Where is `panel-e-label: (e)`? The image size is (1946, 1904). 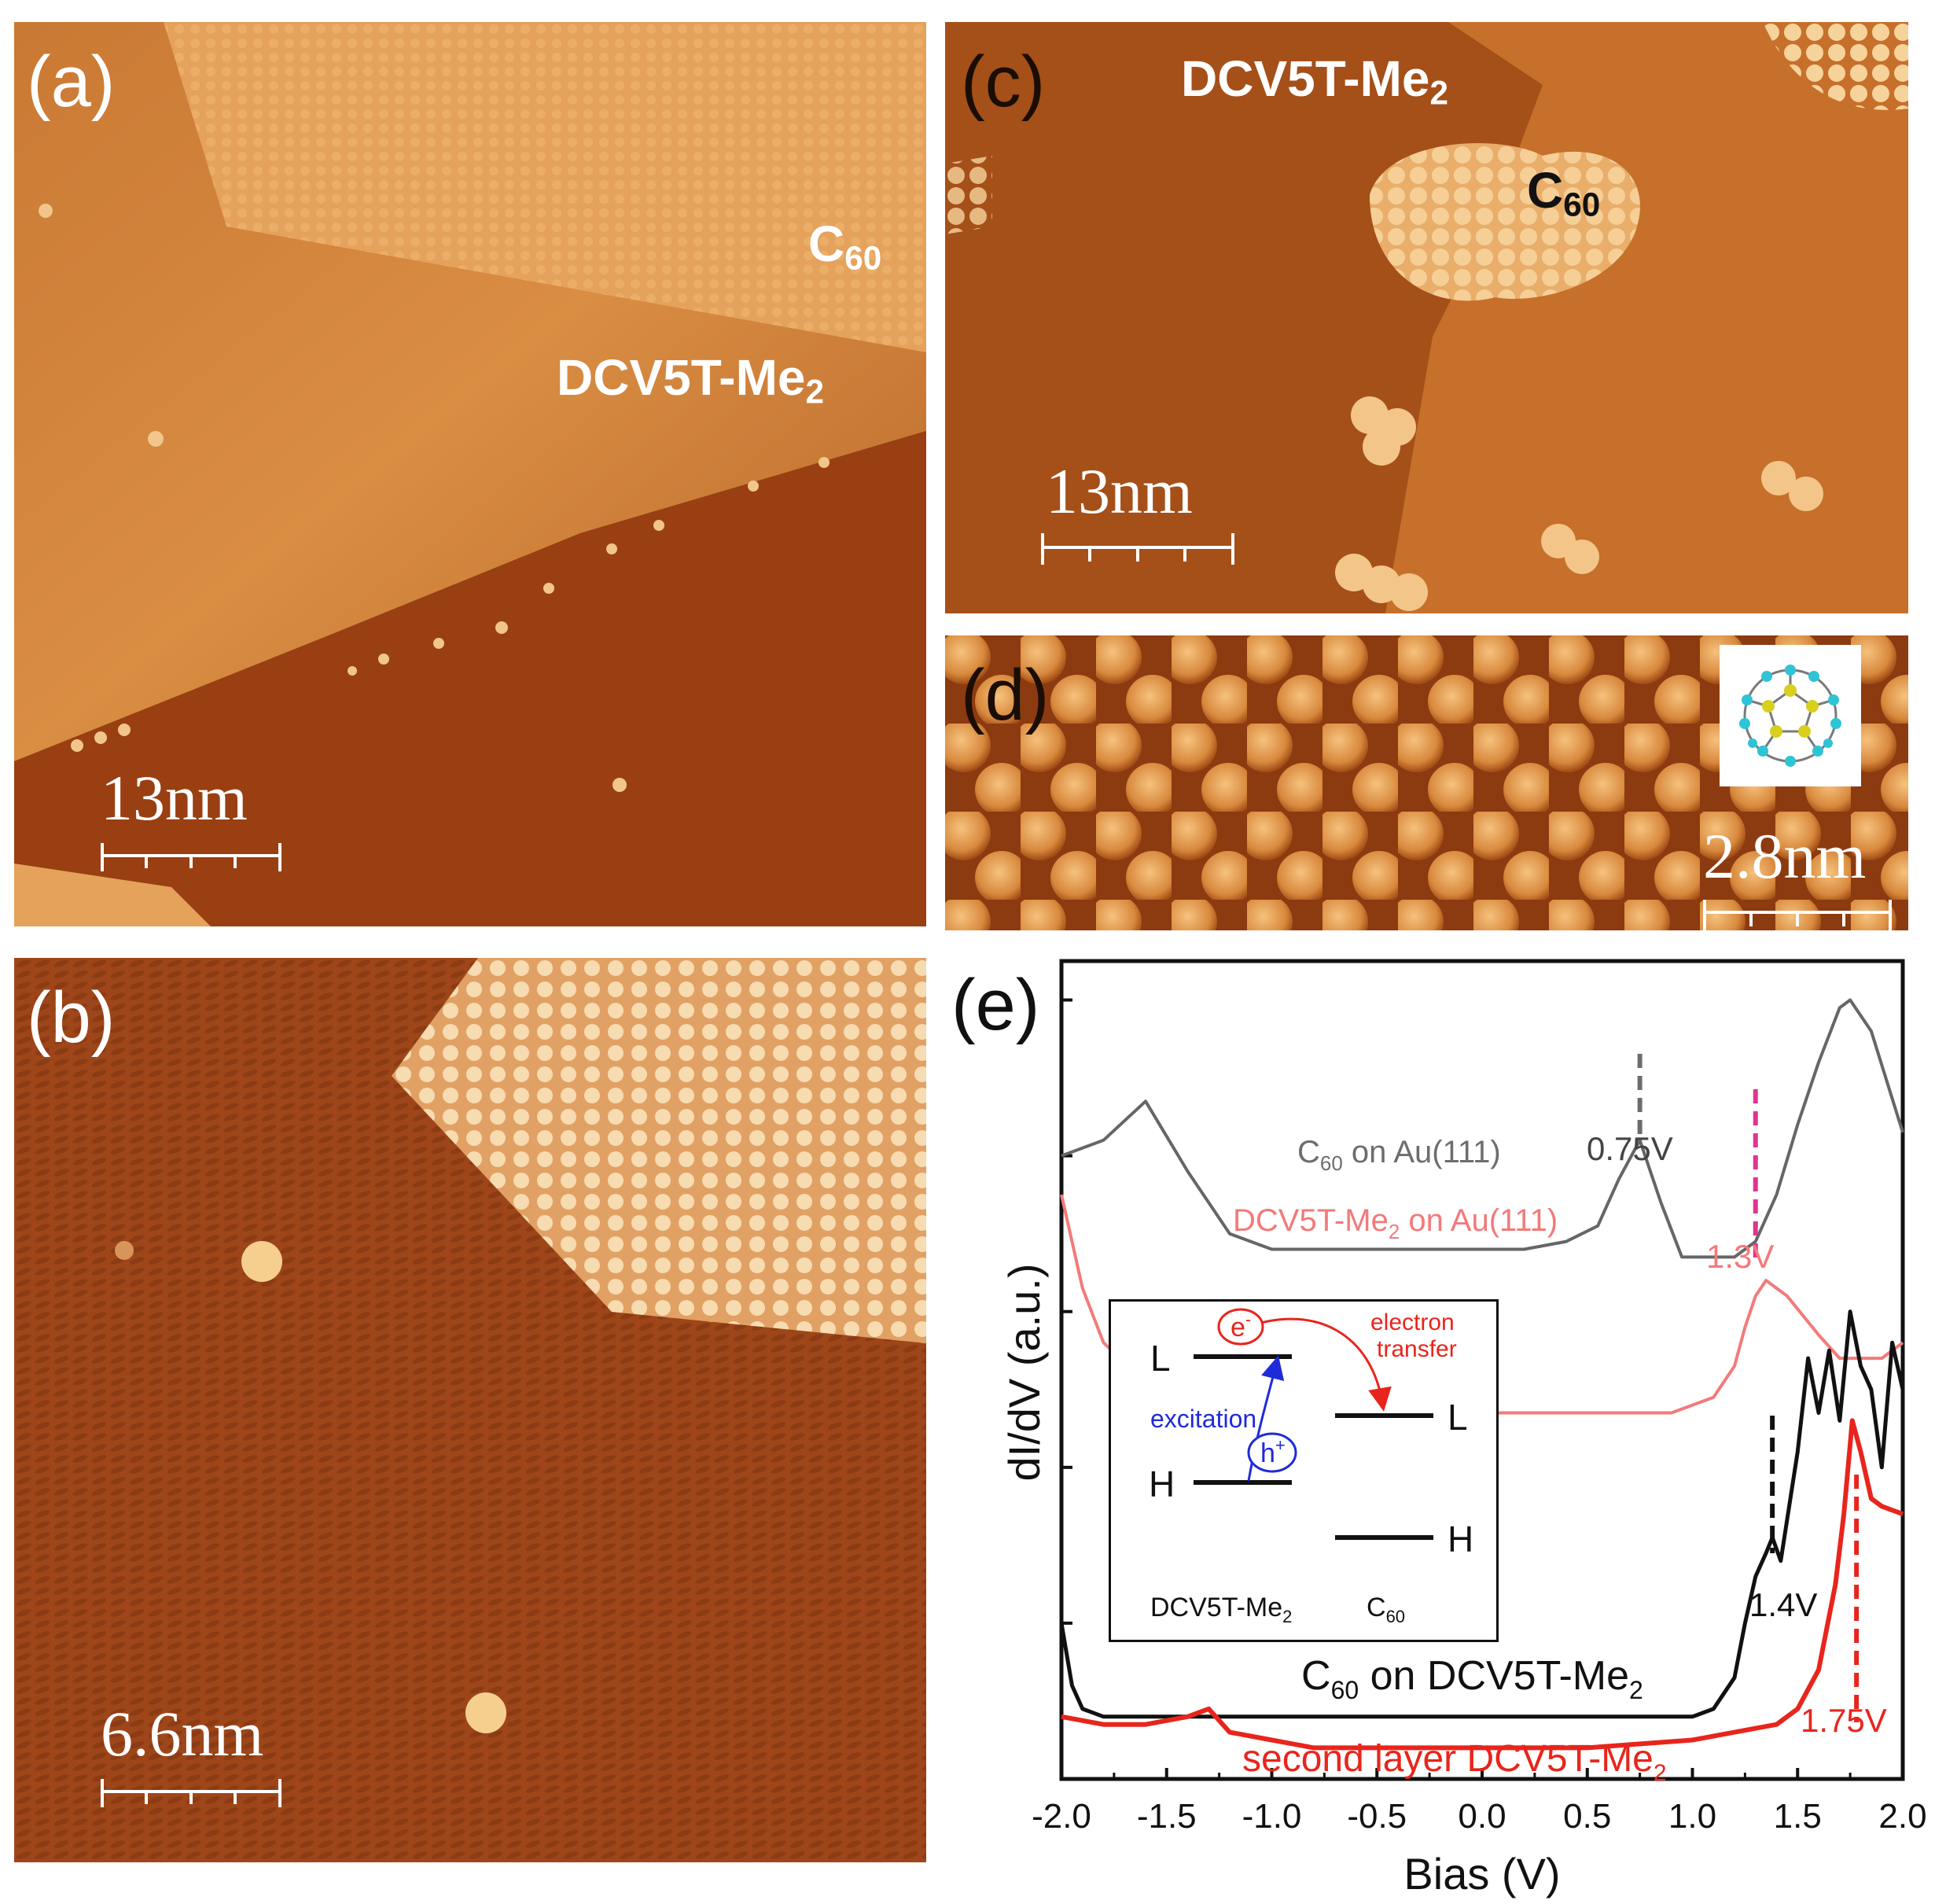
panel-e-label: (e) is located at coordinates (995, 1005).